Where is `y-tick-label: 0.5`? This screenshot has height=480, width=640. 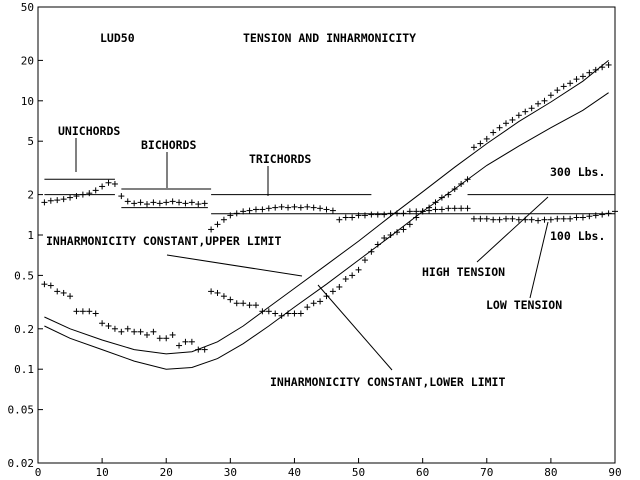 y-tick-label: 0.5 is located at coordinates (24, 275).